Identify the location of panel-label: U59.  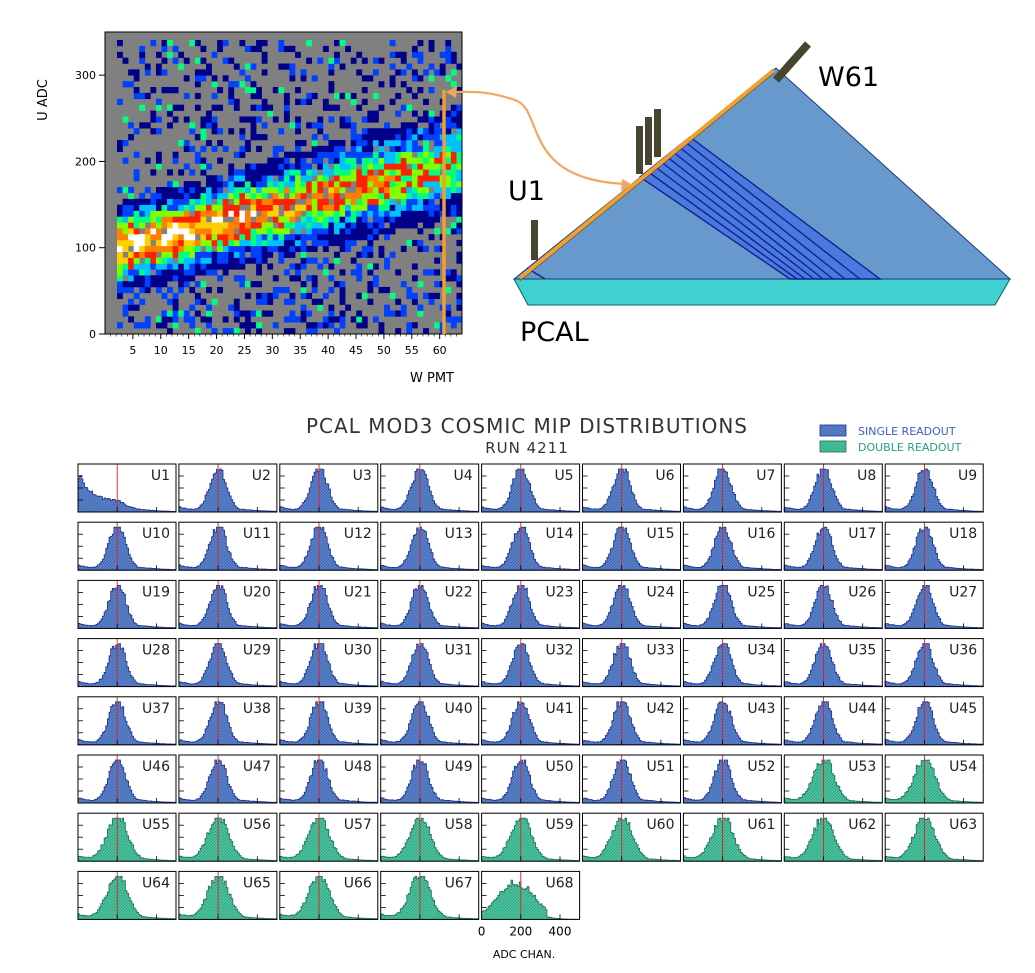
(560, 825).